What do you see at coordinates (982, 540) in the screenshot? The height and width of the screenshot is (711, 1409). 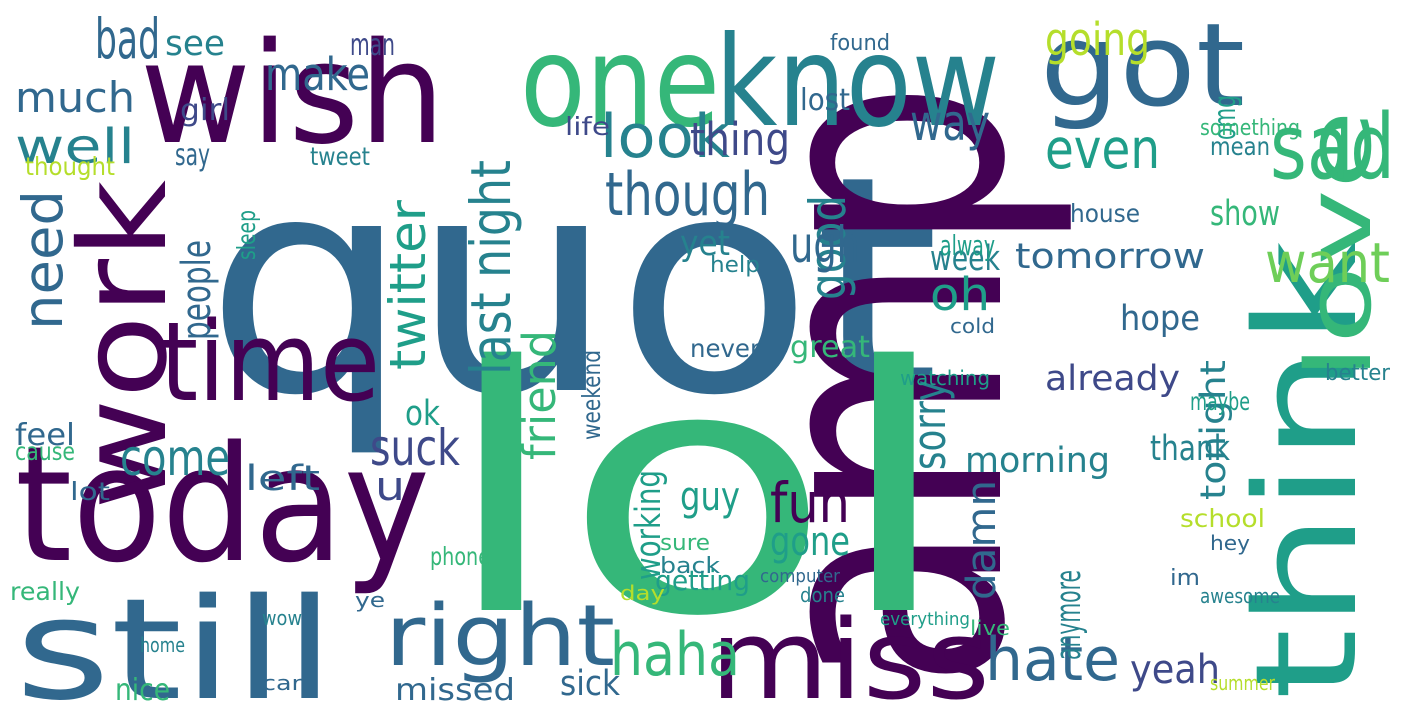 I see `word: damn` at bounding box center [982, 540].